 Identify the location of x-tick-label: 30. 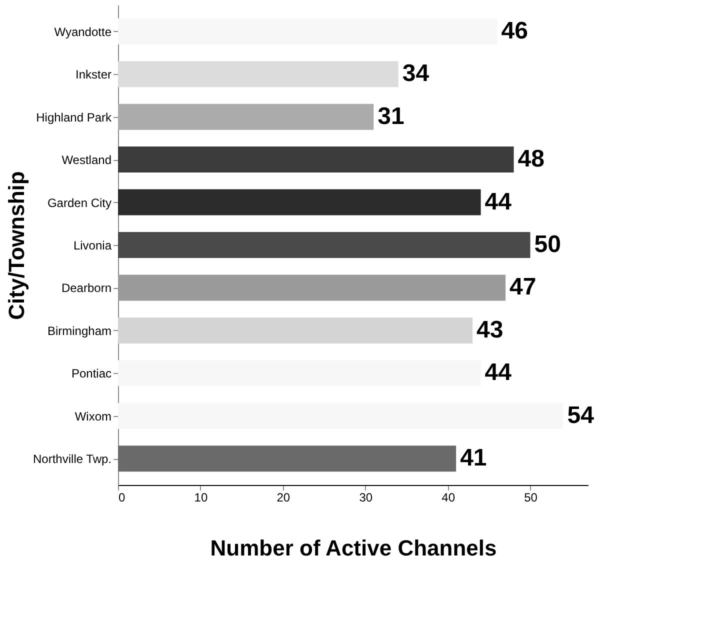
(366, 497).